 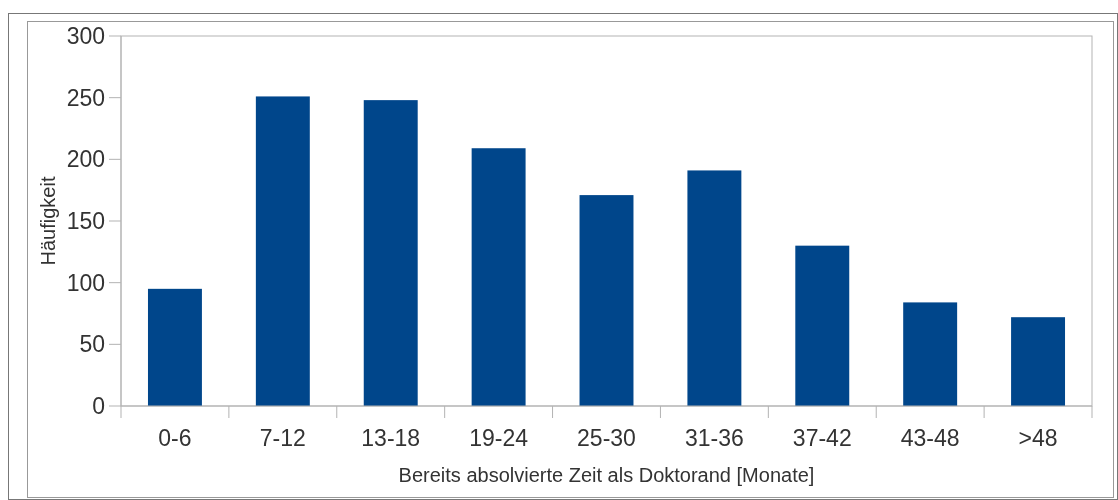 What do you see at coordinates (1038, 438) in the screenshot?
I see `x-tick-label: >48` at bounding box center [1038, 438].